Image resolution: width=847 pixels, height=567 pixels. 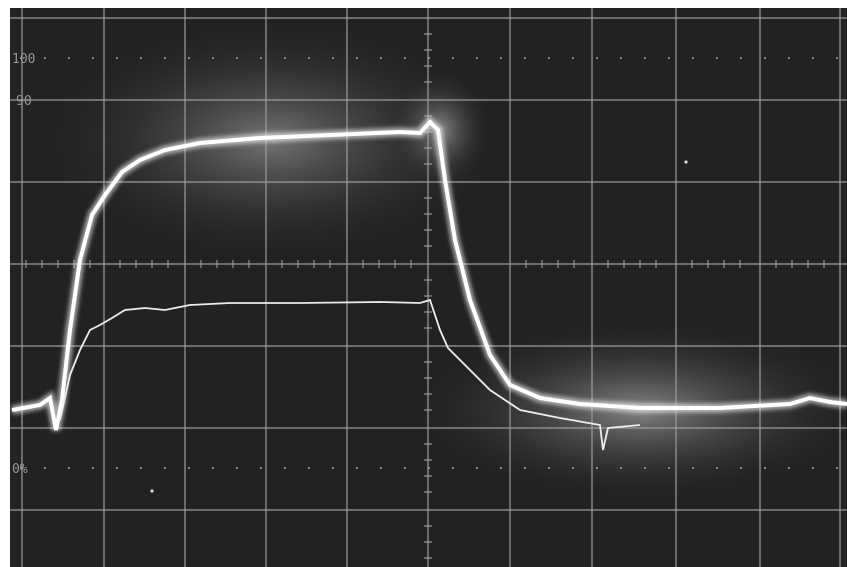 What do you see at coordinates (24, 101) in the screenshot?
I see `reticle-label: 90` at bounding box center [24, 101].